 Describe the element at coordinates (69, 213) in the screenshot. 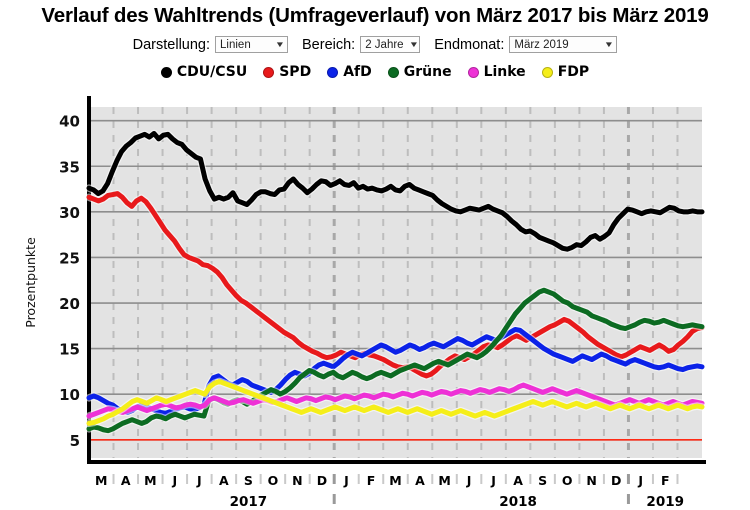

I see `y-axis-tick-label: 30` at that location.